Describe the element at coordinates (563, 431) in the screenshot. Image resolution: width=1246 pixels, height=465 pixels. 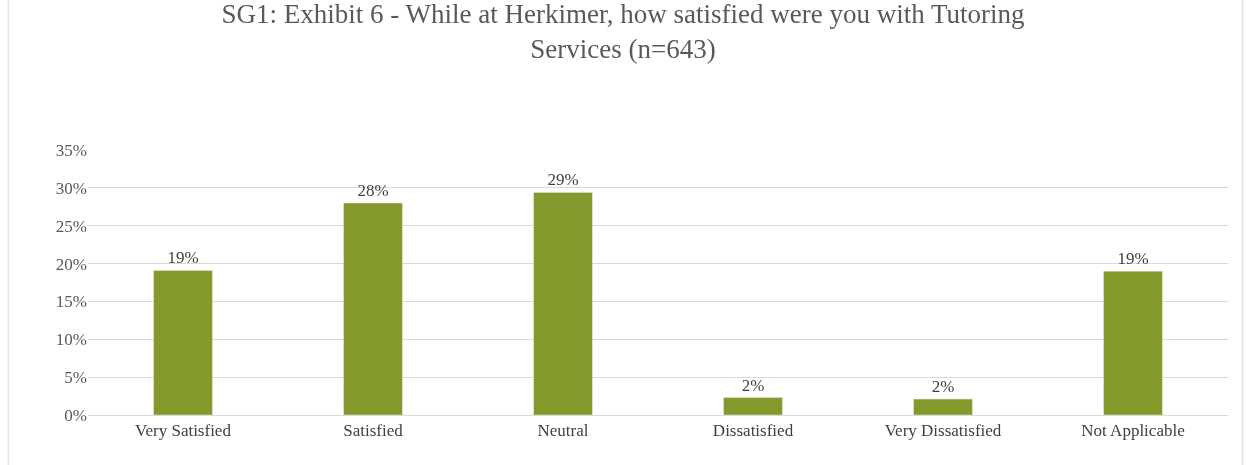
I see `x-tick-label: Neutral` at that location.